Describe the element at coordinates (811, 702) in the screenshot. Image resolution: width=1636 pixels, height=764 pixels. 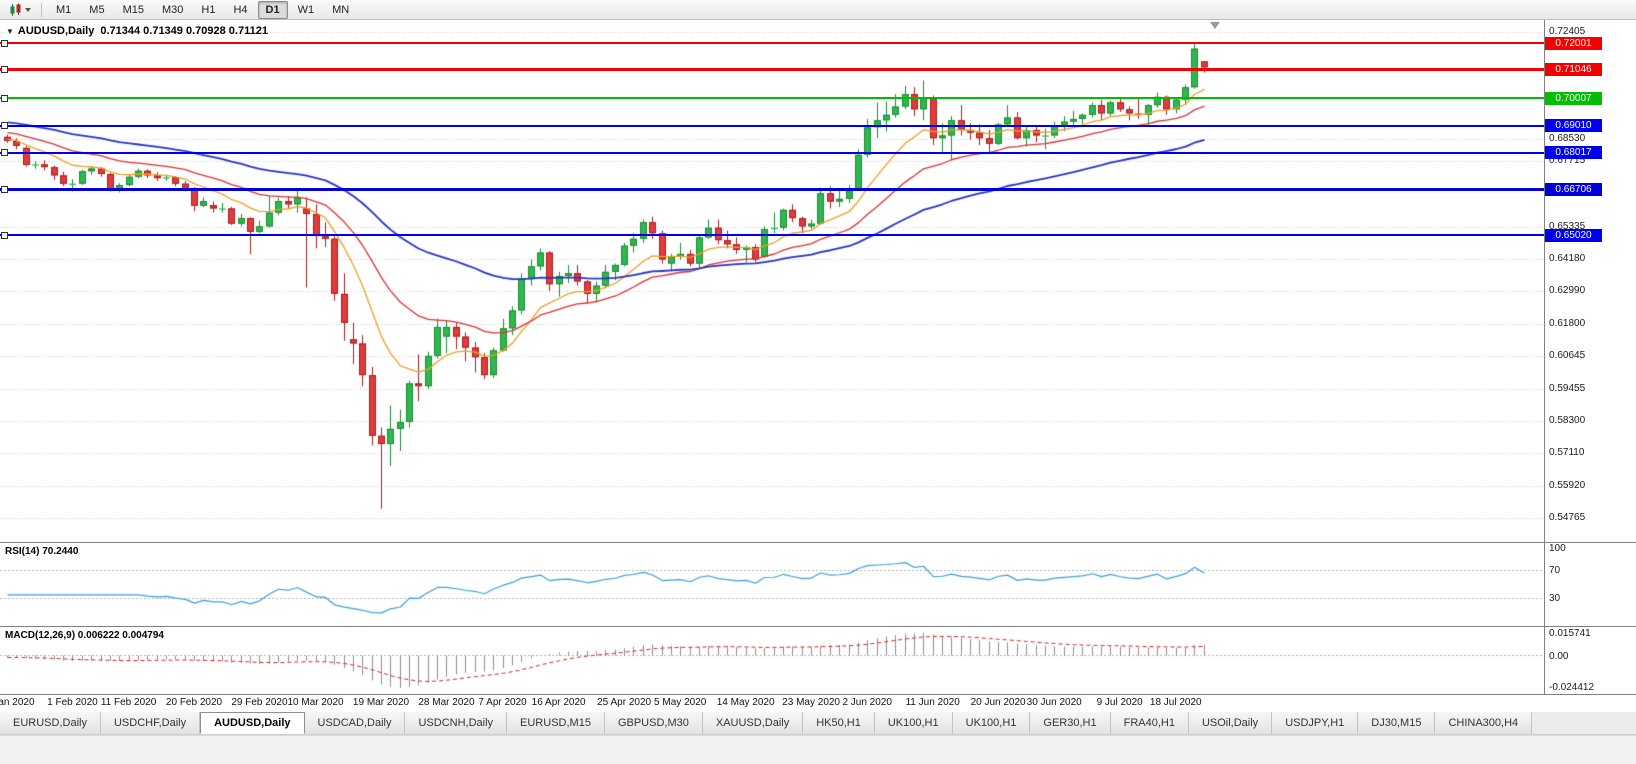
I see `date-axis-label: 23 May 2020` at that location.